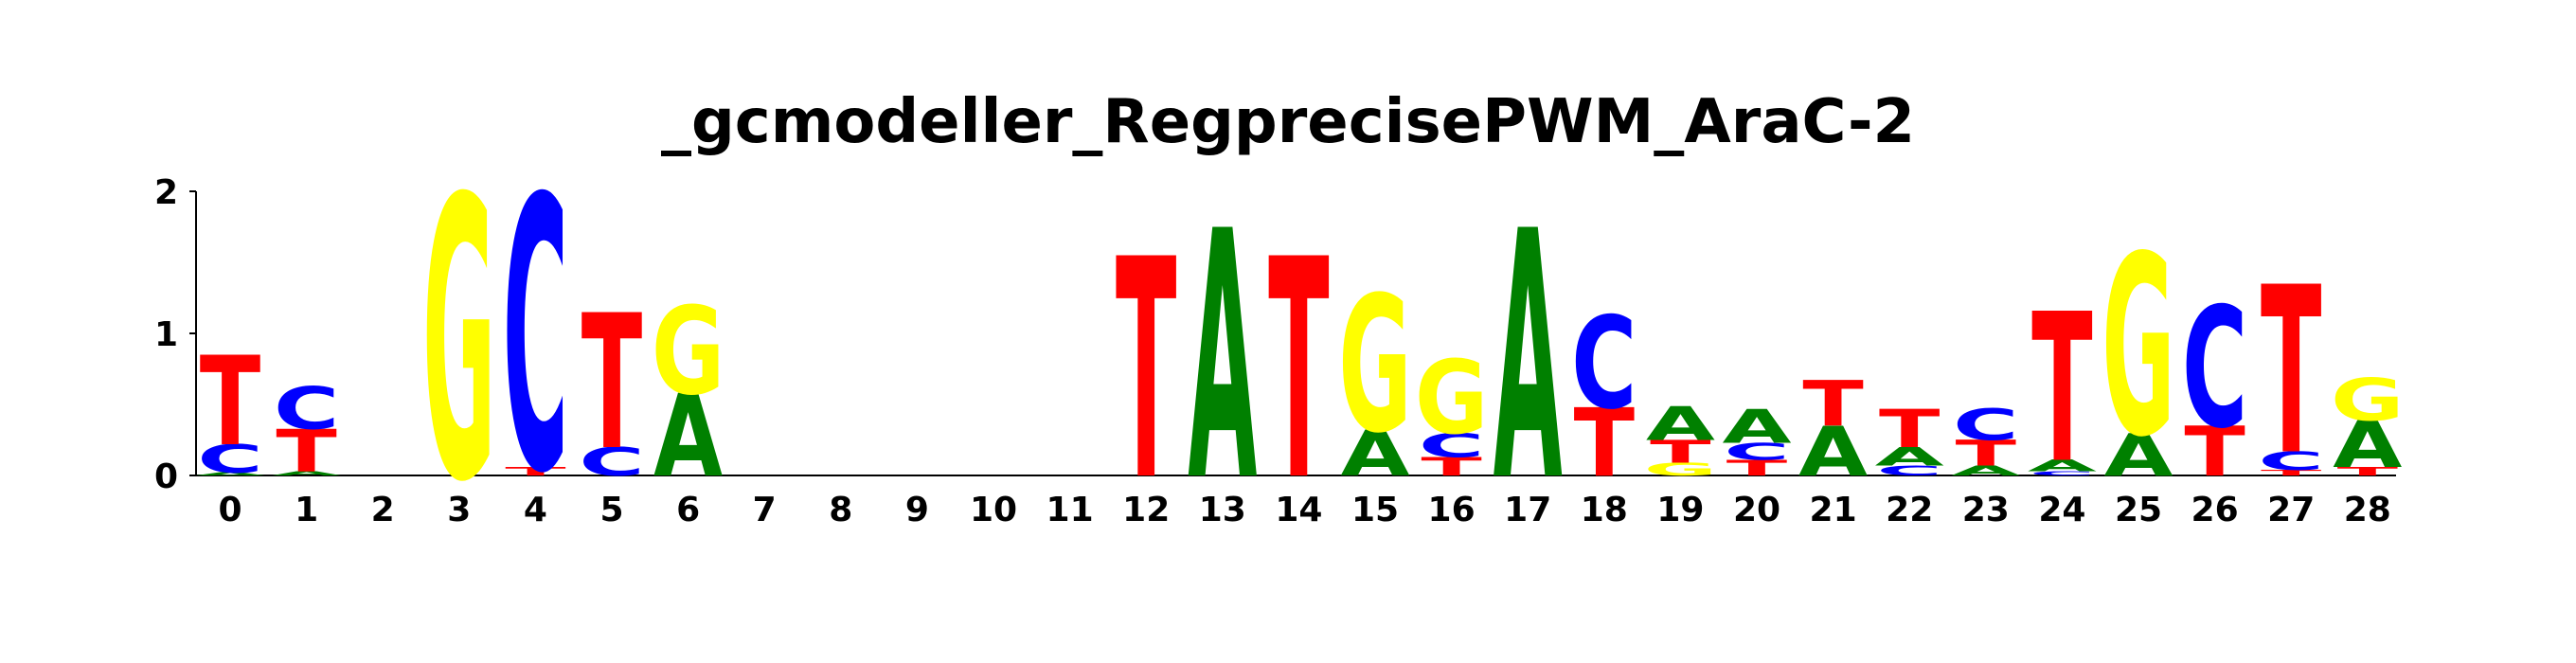 The image size is (2576, 663). What do you see at coordinates (688, 510) in the screenshot?
I see `x-tick-label: 6` at bounding box center [688, 510].